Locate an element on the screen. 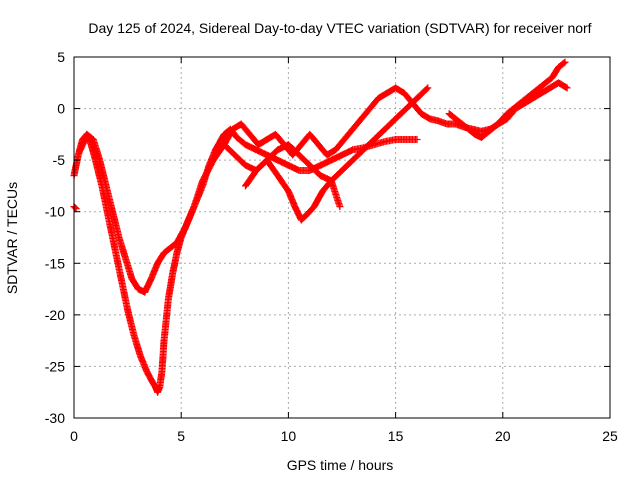 Image resolution: width=640 pixels, height=480 pixels. x-tick-label: 5 is located at coordinates (181, 436).